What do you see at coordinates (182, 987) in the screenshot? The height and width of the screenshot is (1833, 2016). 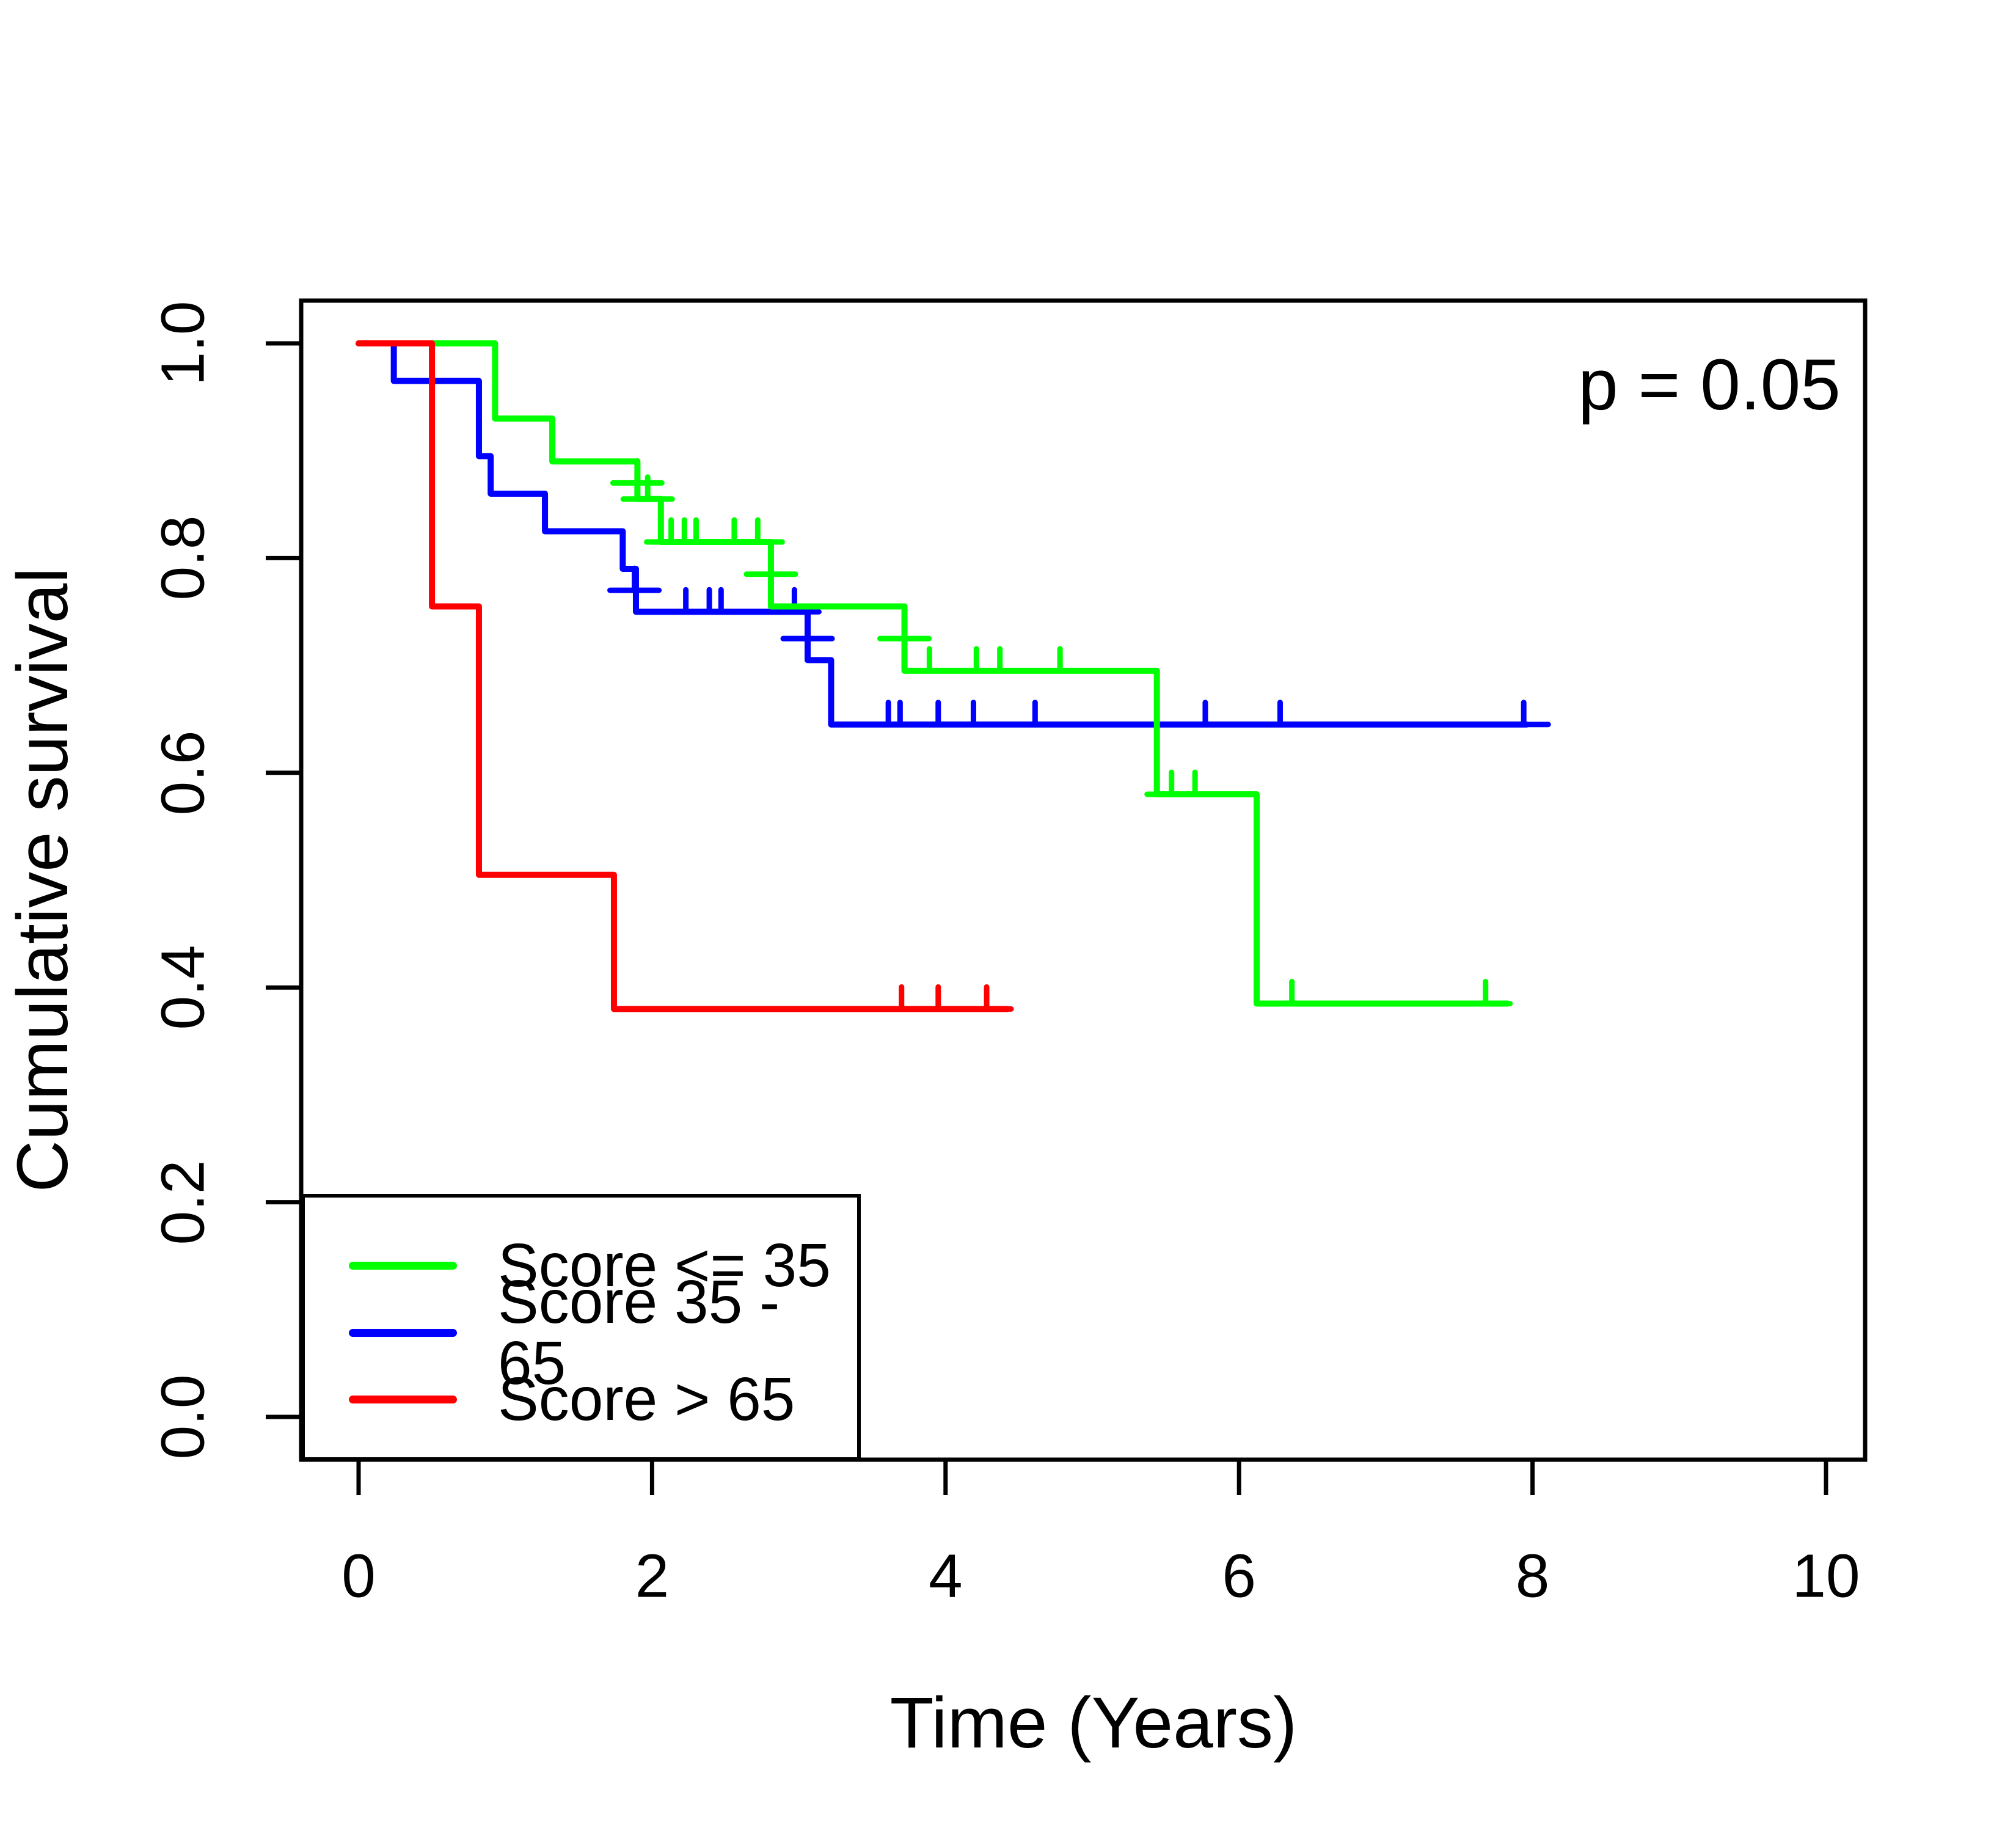 I see `y-tick-label-0.4: 0.4` at bounding box center [182, 987].